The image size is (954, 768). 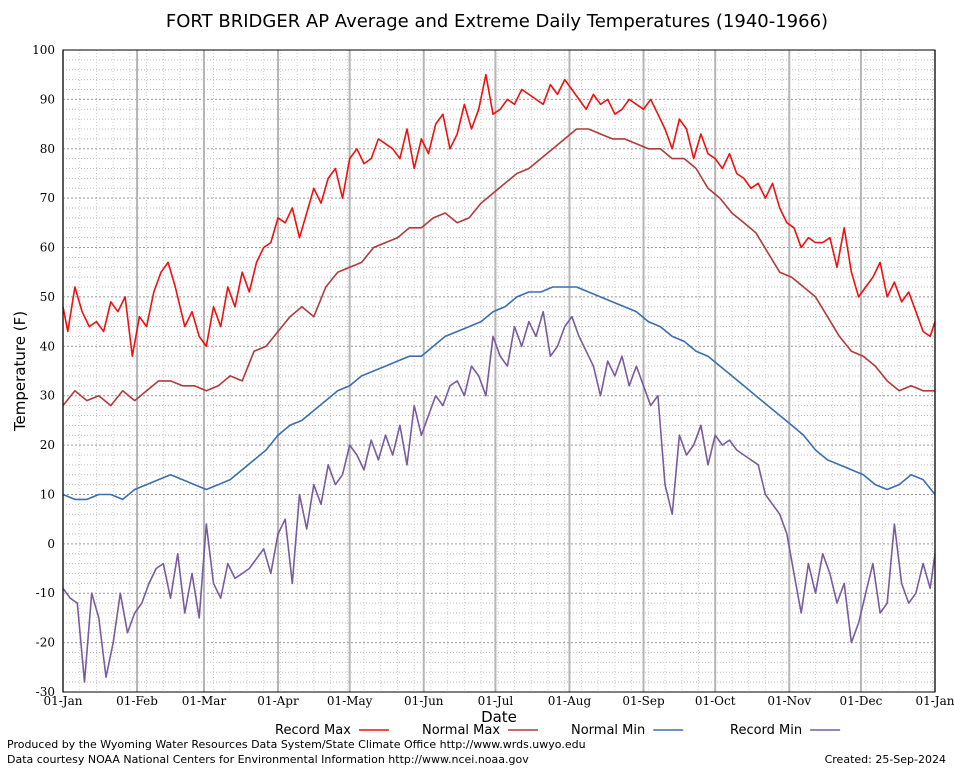 What do you see at coordinates (47, 297) in the screenshot?
I see `y-tick-label: 50` at bounding box center [47, 297].